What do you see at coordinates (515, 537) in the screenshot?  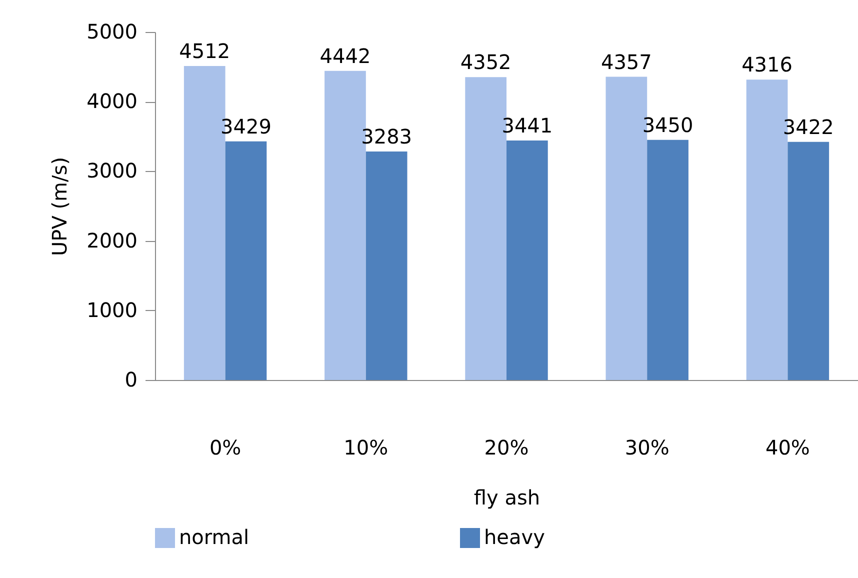 I see `legend-label: heavy` at bounding box center [515, 537].